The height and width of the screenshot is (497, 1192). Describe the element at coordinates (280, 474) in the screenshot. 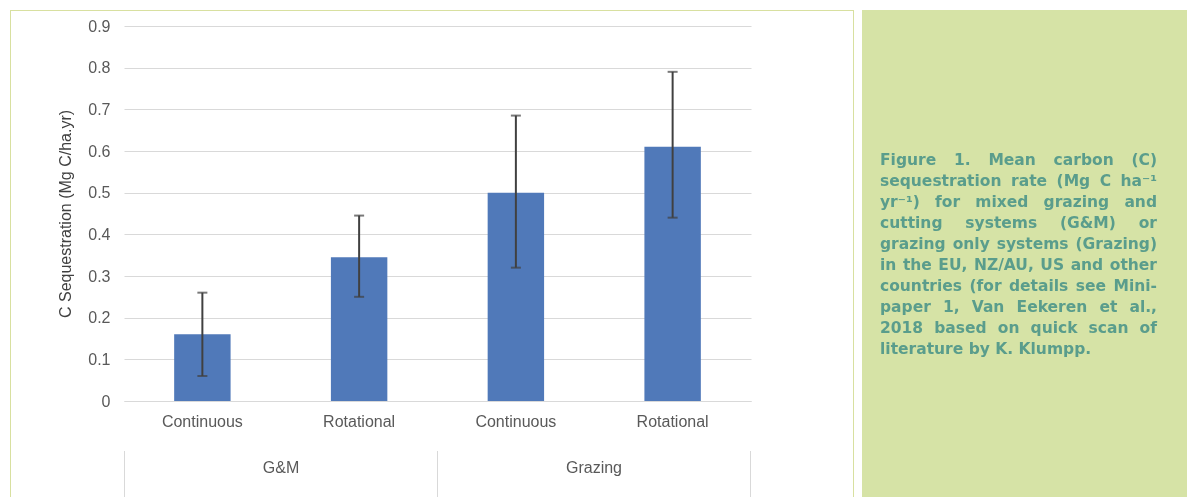

I see `text: G&M` at that location.